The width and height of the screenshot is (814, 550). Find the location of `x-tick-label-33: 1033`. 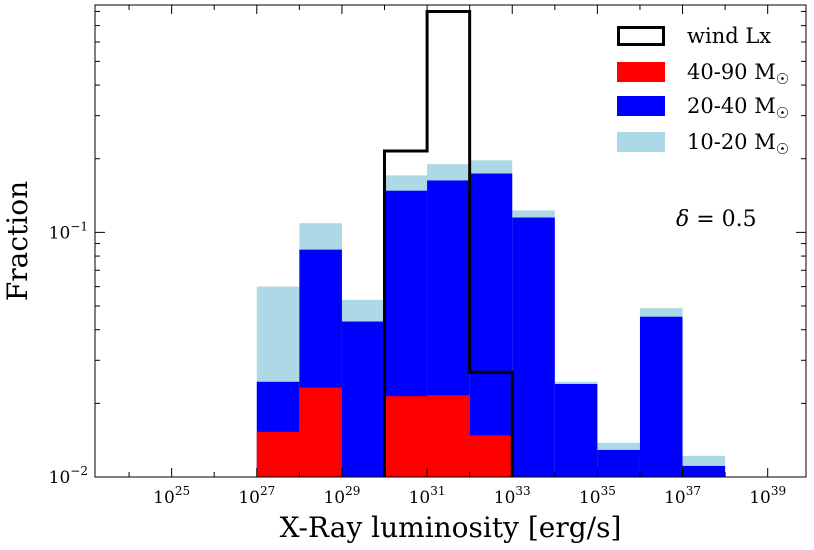

x-tick-label-33: 1033 is located at coordinates (512, 496).